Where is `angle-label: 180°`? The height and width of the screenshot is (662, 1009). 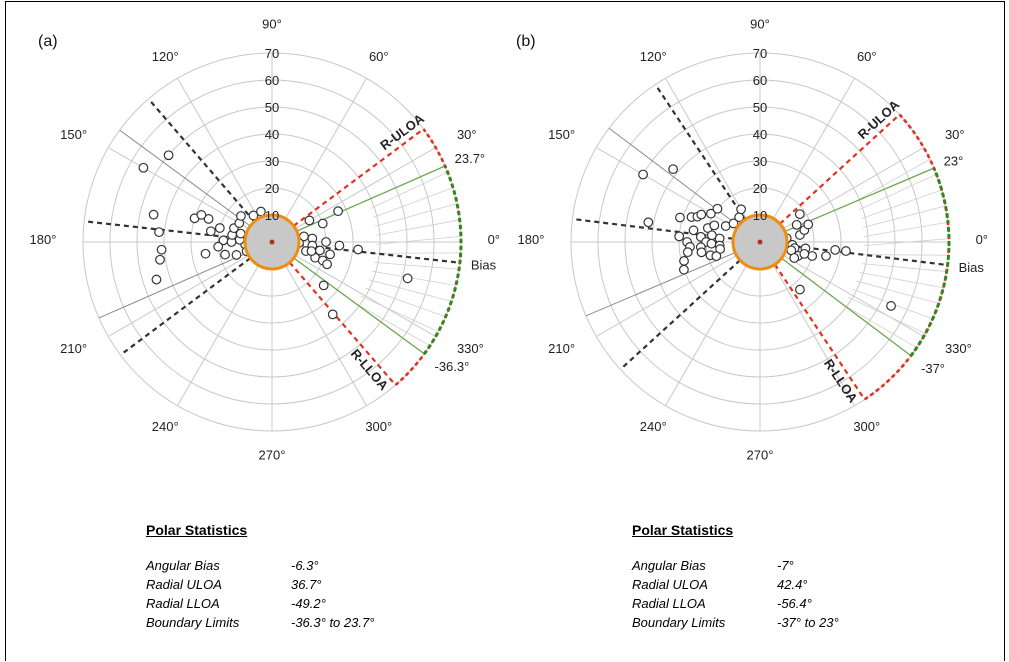 angle-label: 180° is located at coordinates (531, 239).